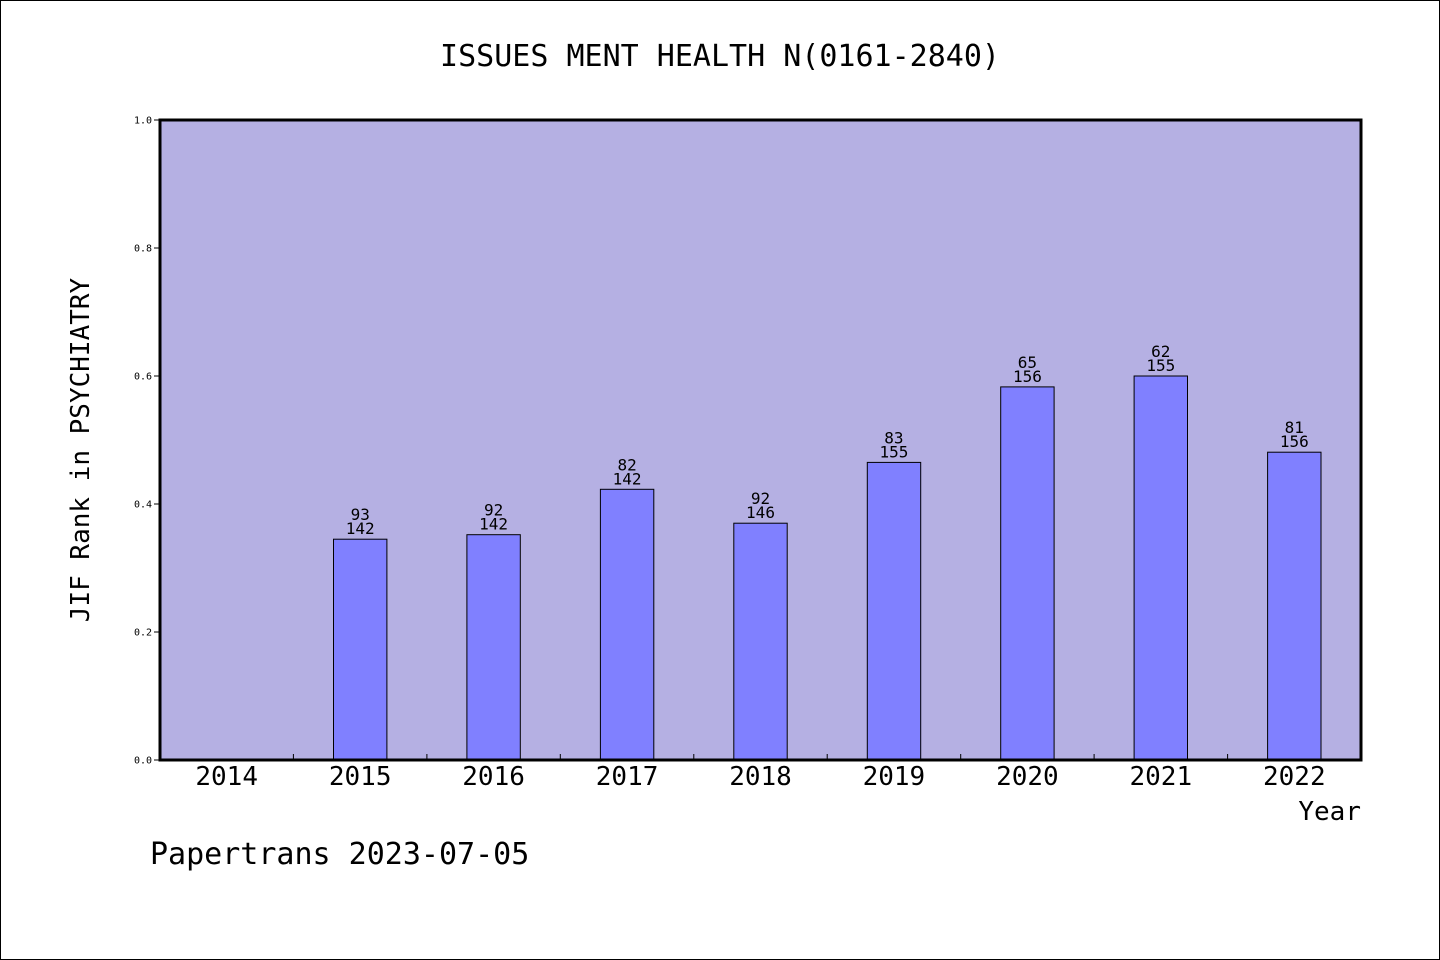  What do you see at coordinates (1027, 777) in the screenshot?
I see `x-tick-label-2020: 2020` at bounding box center [1027, 777].